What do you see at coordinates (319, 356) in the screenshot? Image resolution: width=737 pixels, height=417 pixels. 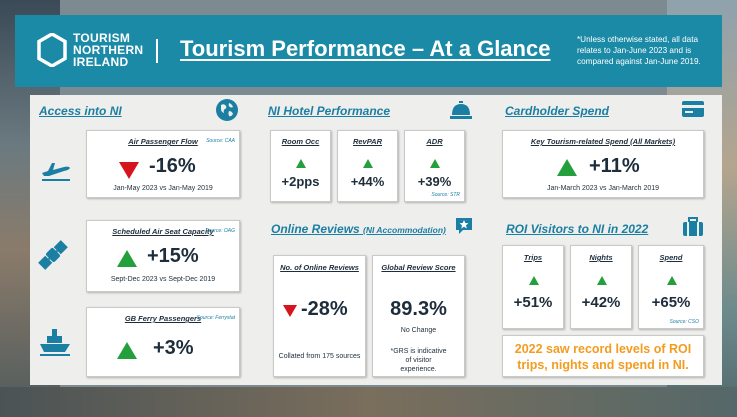 I see `reviews-count-note: Collated from 175 sources` at bounding box center [319, 356].